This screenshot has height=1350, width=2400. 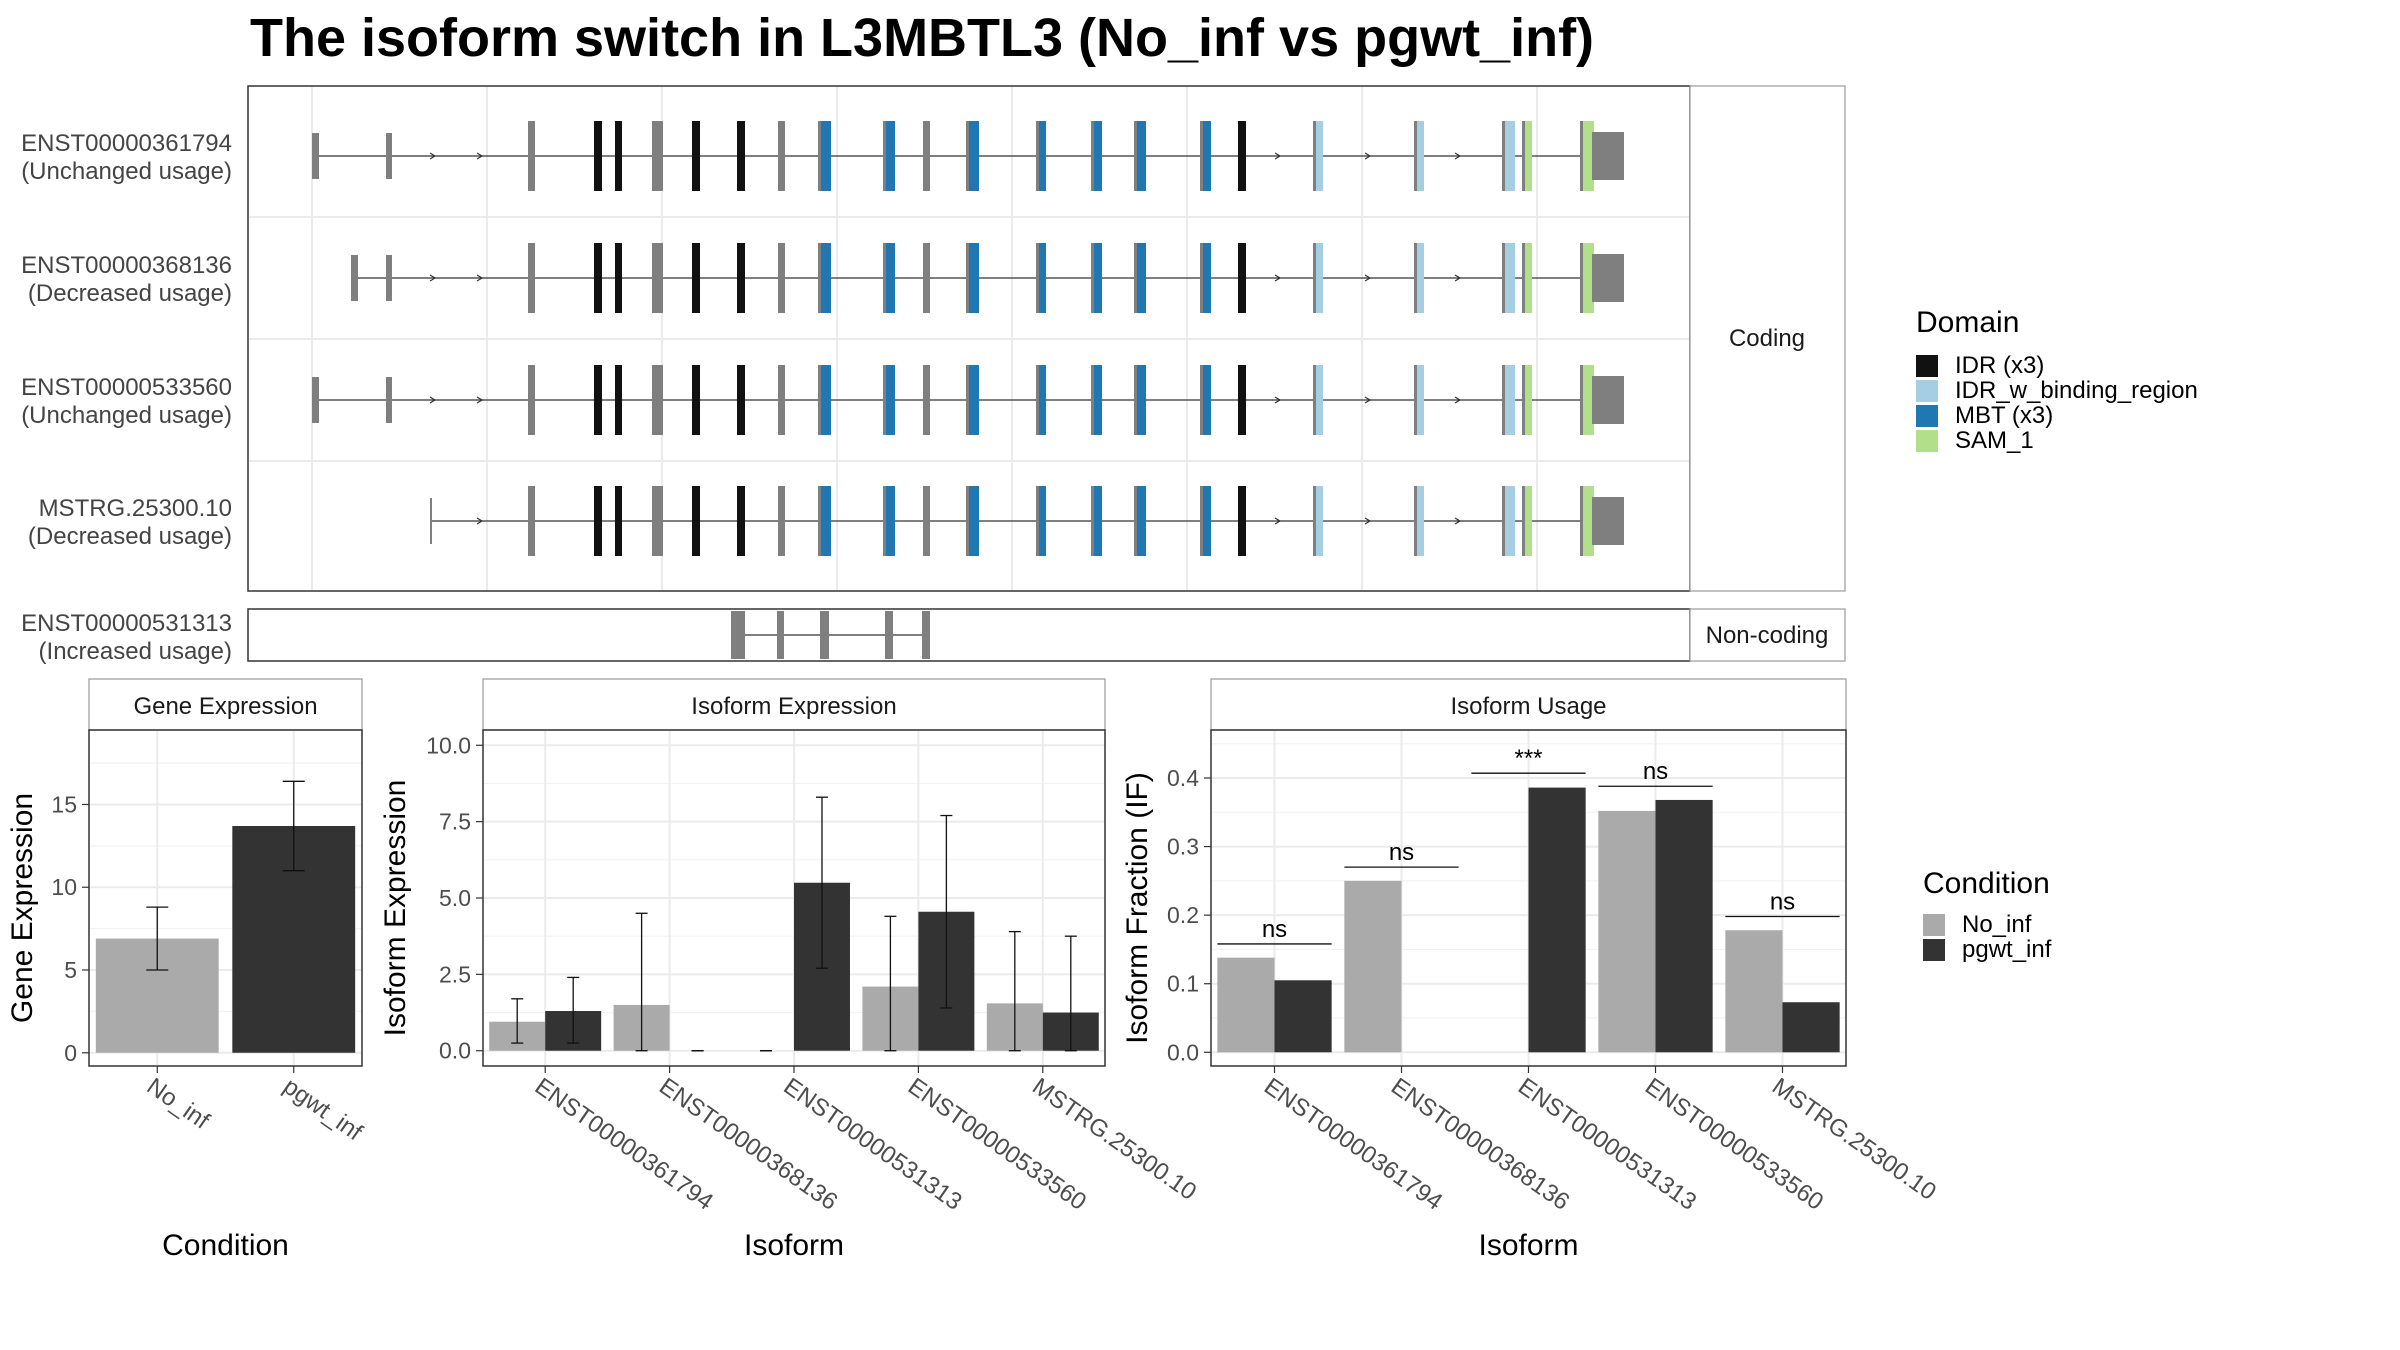 I want to click on y-axis-title: Gene Expression, so click(x=22, y=908).